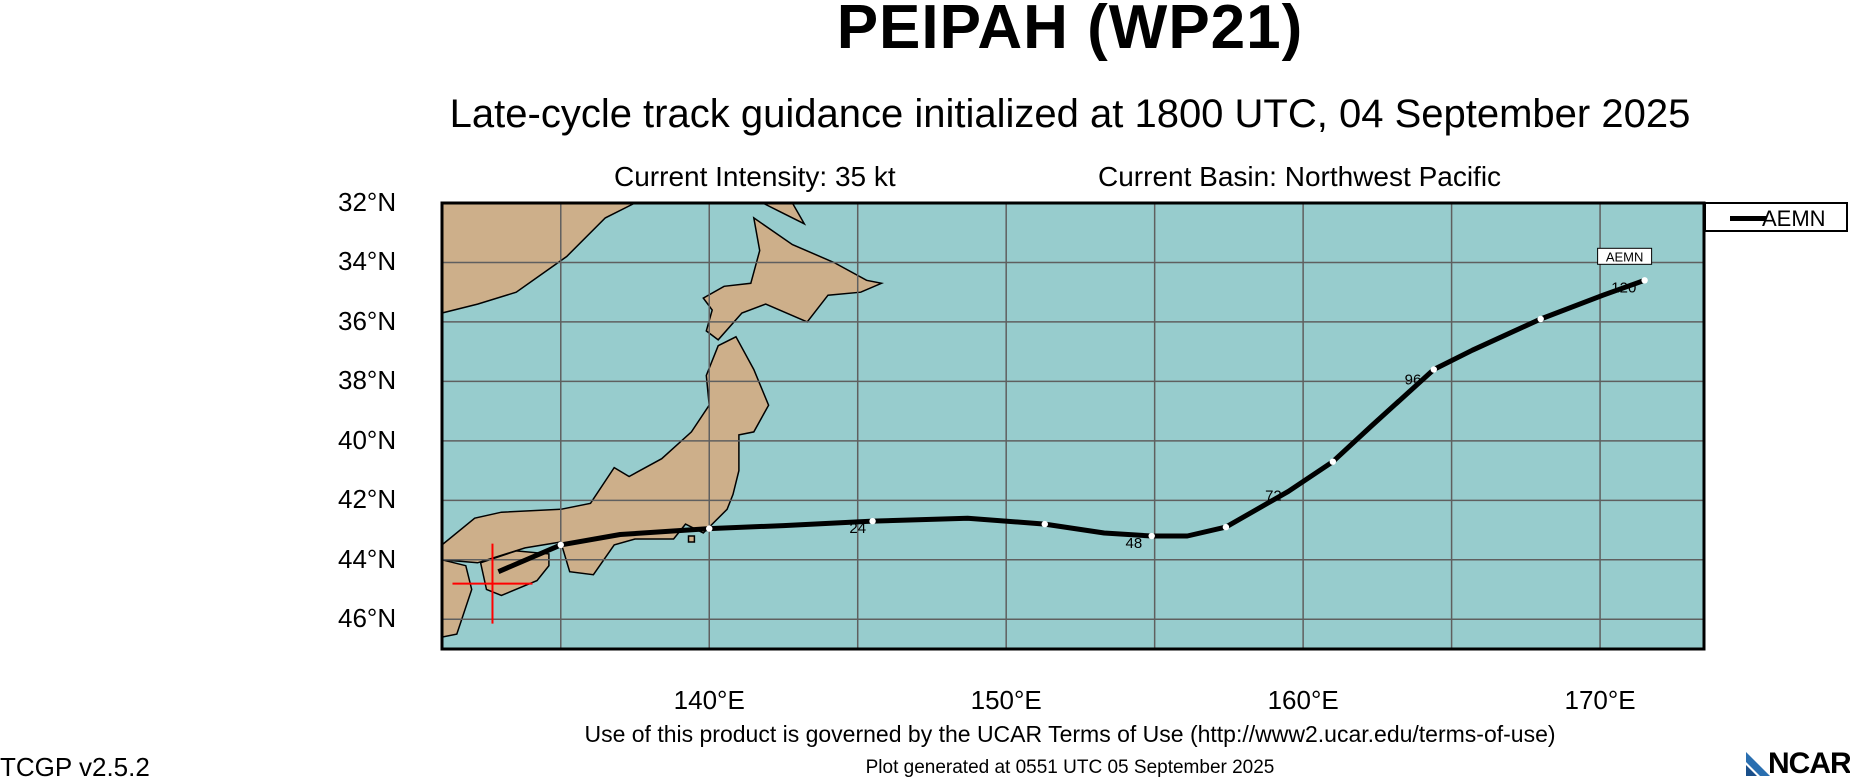 The image size is (1850, 783). What do you see at coordinates (367, 380) in the screenshot?
I see `latitude-label: 38°N` at bounding box center [367, 380].